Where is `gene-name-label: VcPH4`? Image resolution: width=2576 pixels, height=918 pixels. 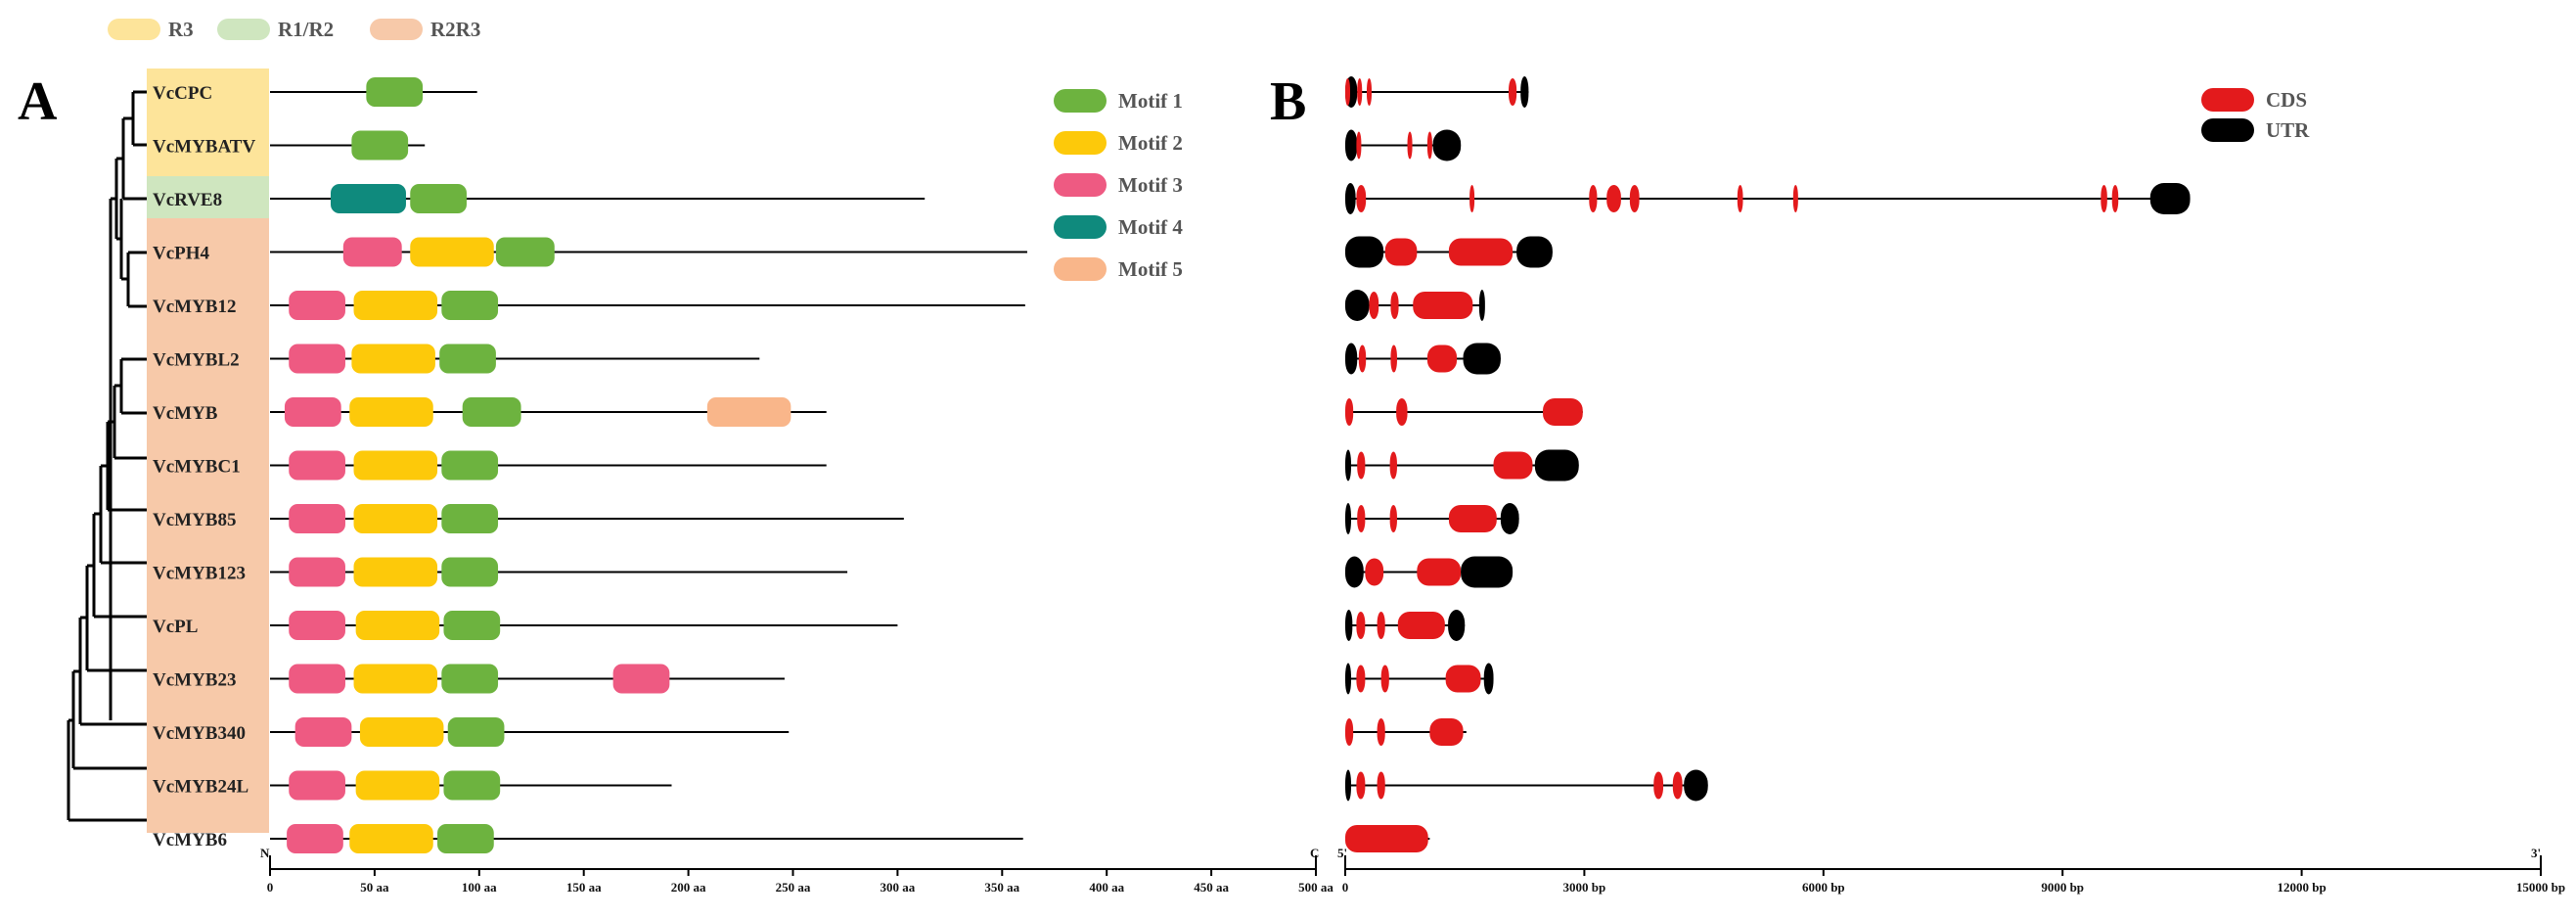
gene-name-label: VcPH4 is located at coordinates (181, 254).